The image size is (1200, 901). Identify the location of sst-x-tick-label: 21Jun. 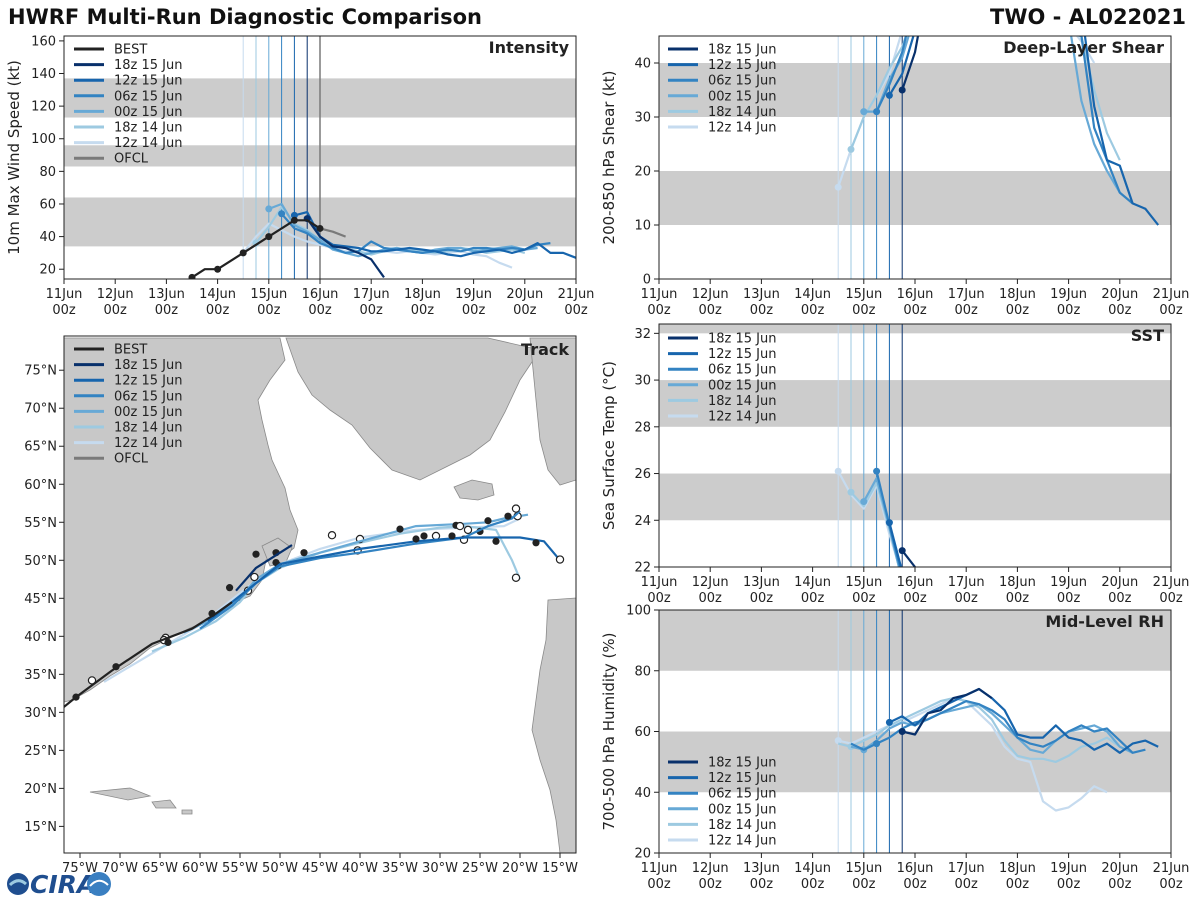
(1171, 582).